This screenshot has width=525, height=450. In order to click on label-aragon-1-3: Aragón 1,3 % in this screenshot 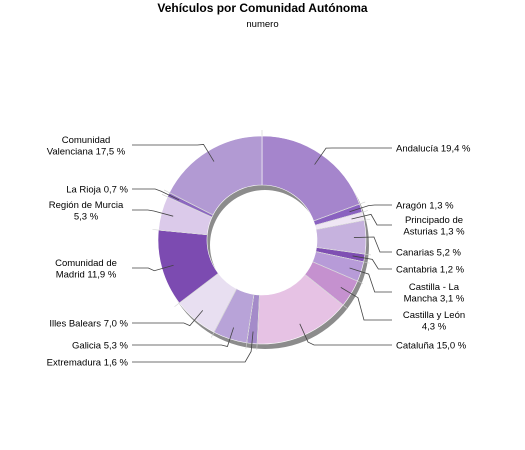, I will do `click(425, 206)`.